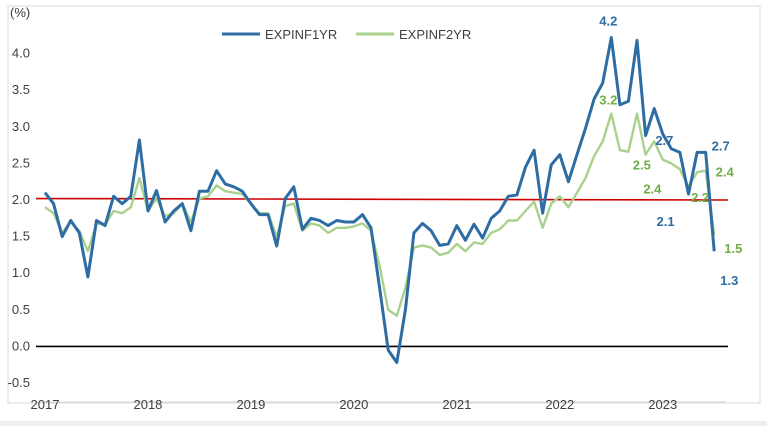  Describe the element at coordinates (21, 345) in the screenshot. I see `y-tick-label: 0.0` at that location.